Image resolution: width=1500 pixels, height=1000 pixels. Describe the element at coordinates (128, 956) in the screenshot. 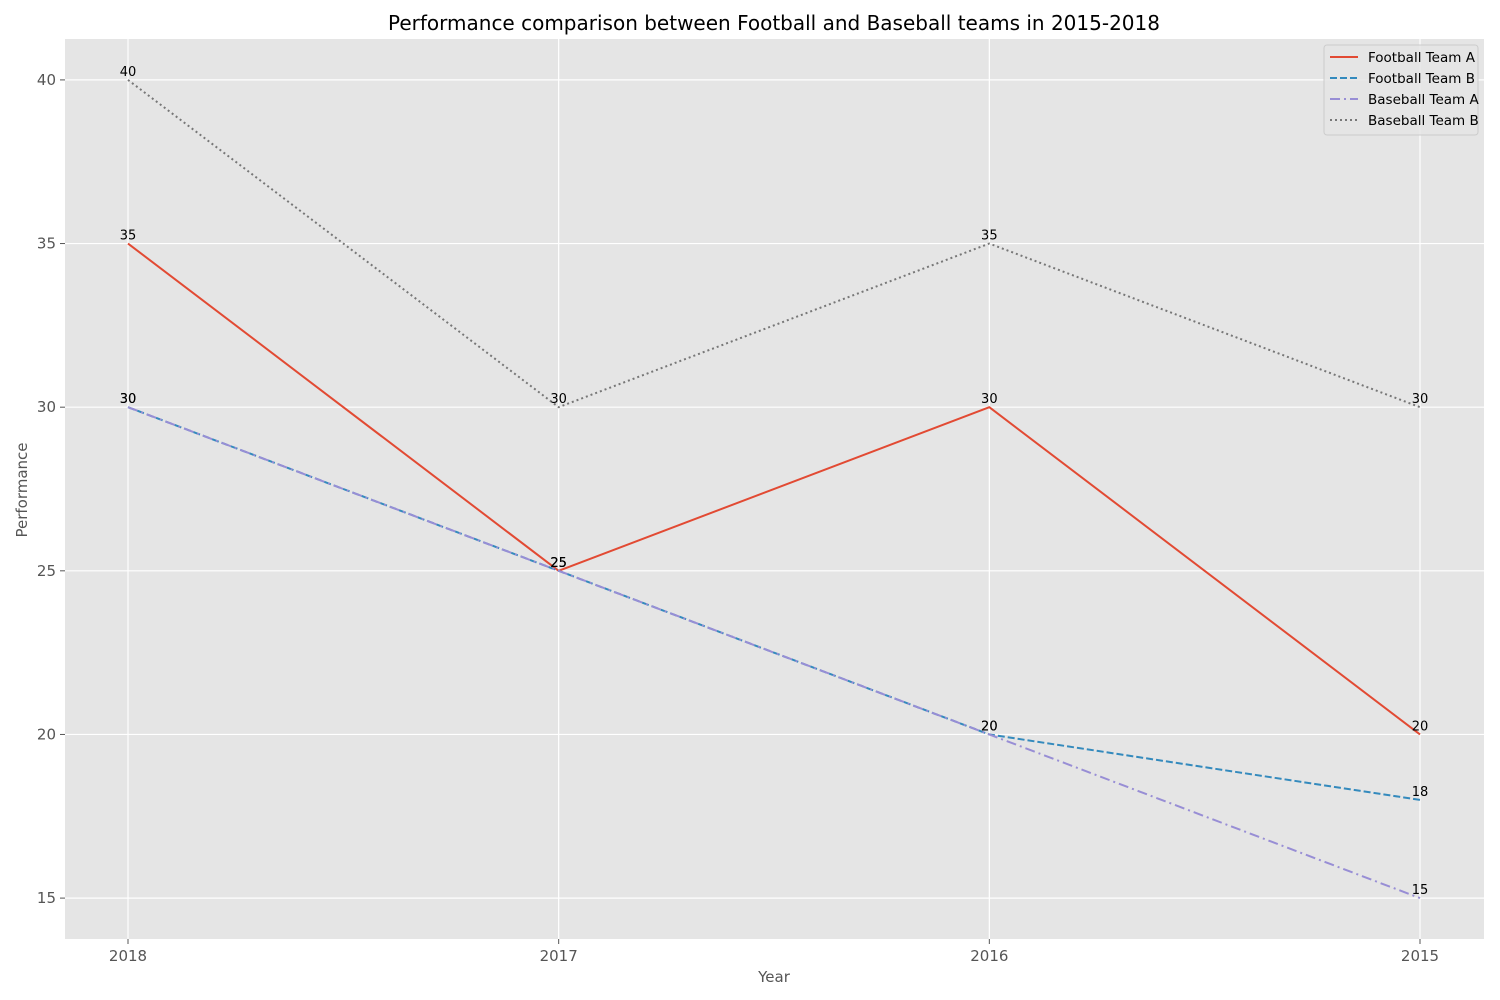

I see `x-tick-label: 2018` at that location.